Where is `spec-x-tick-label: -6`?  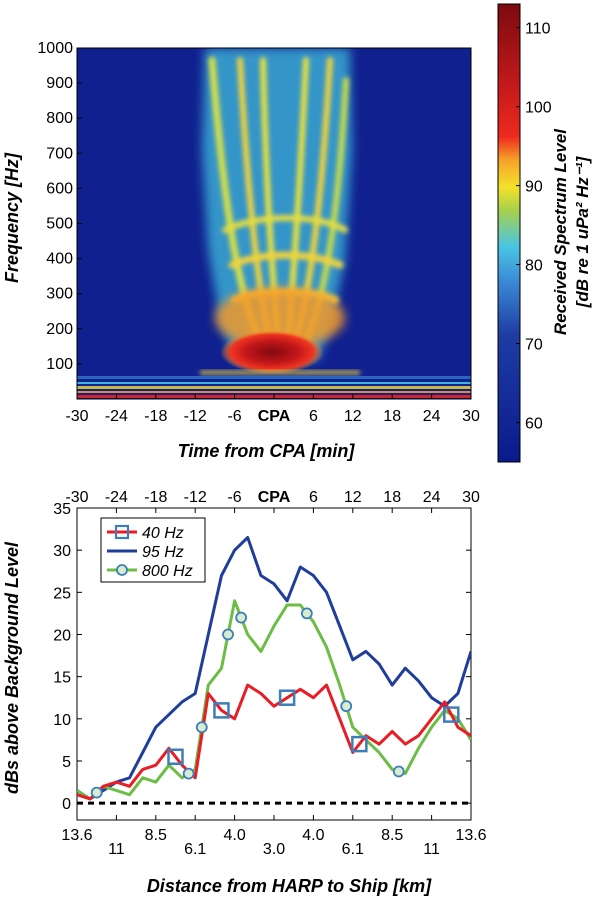 spec-x-tick-label: -6 is located at coordinates (234, 416).